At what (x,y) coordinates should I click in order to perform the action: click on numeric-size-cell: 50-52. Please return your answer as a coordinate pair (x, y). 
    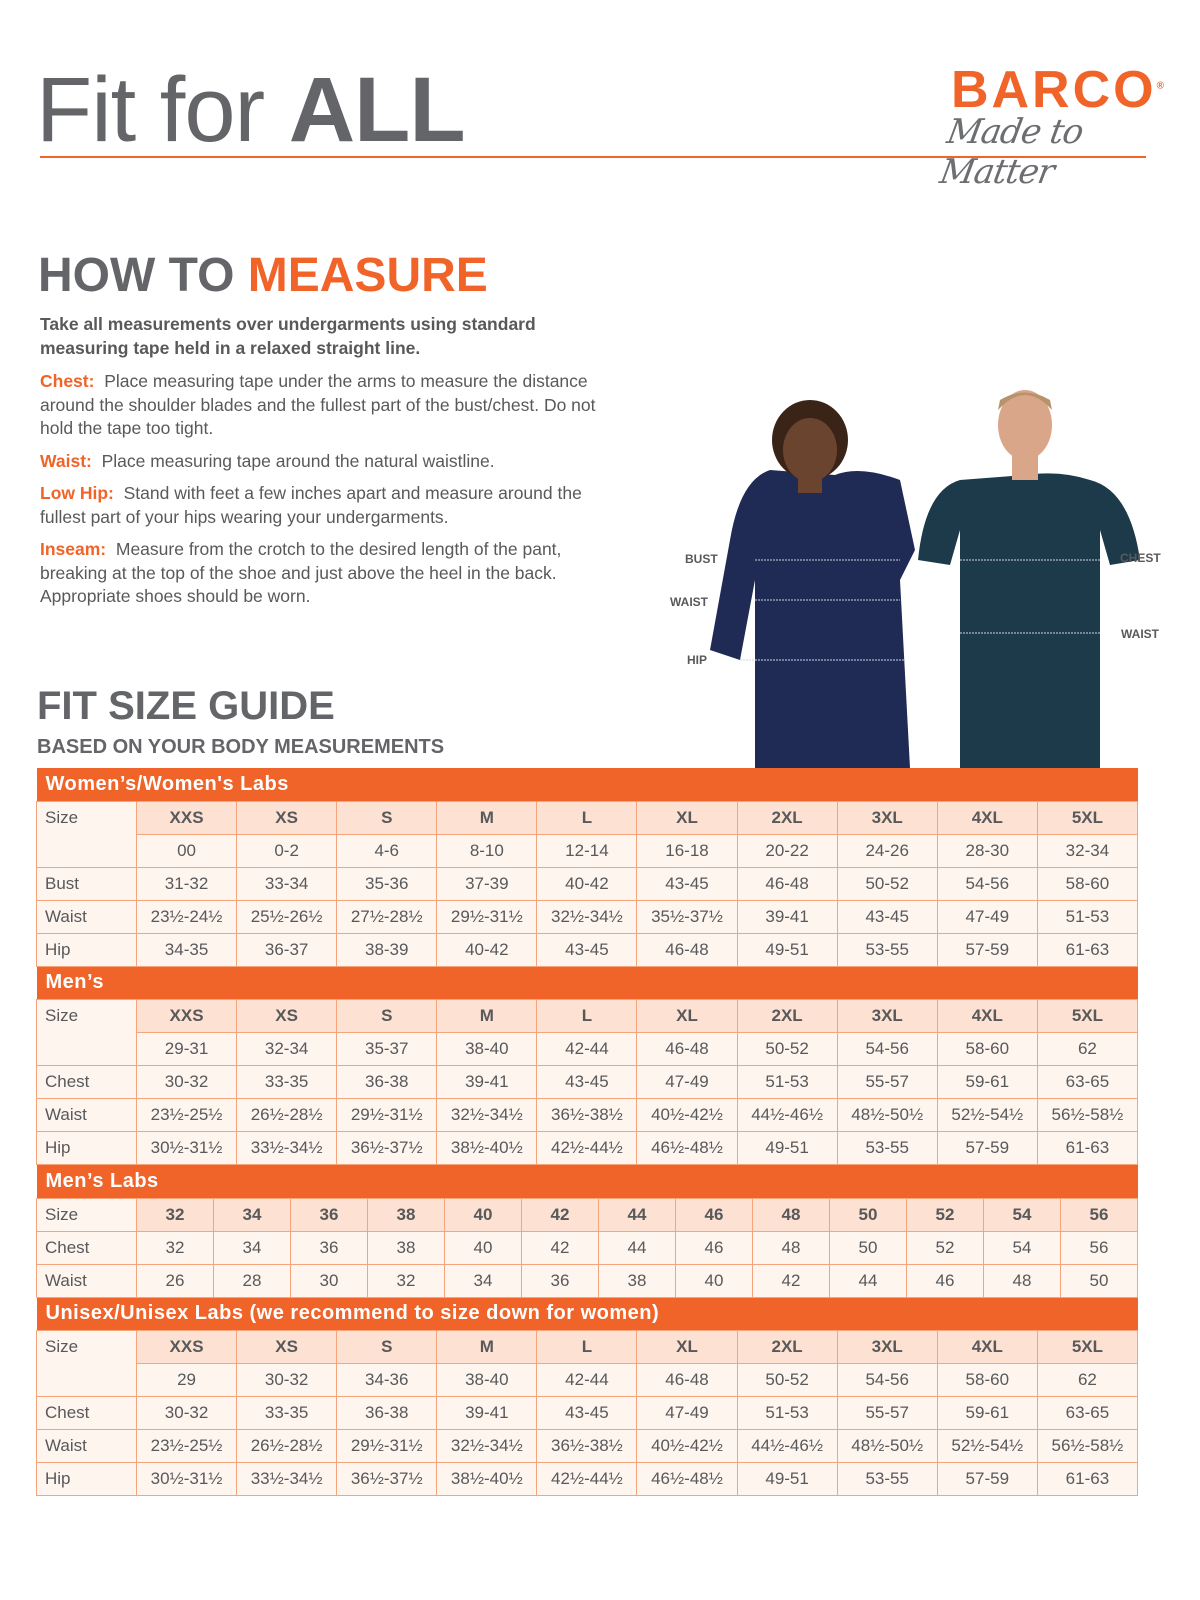
    Looking at the image, I should click on (787, 1049).